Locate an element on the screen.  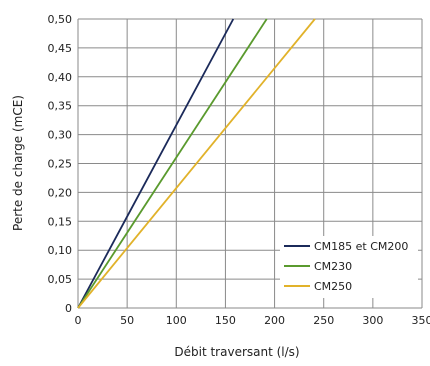
x-tick-label: 250 is located at coordinates (323, 320).